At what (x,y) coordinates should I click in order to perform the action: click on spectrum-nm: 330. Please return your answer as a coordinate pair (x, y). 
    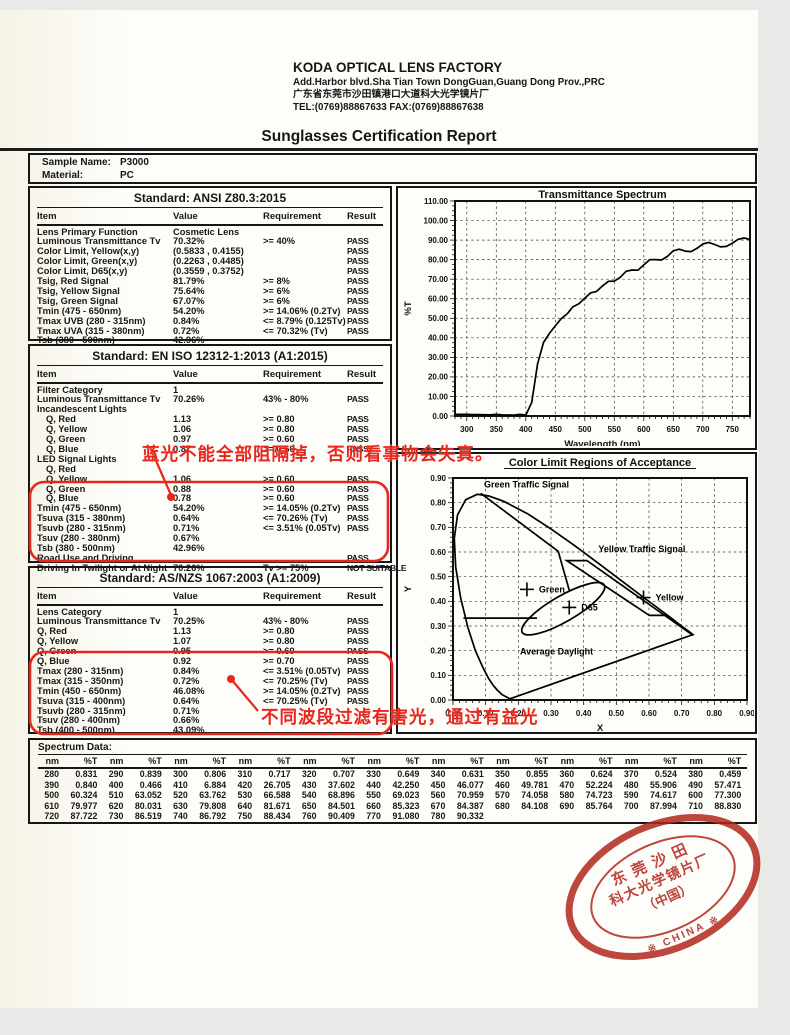
    Looking at the image, I should click on (373, 774).